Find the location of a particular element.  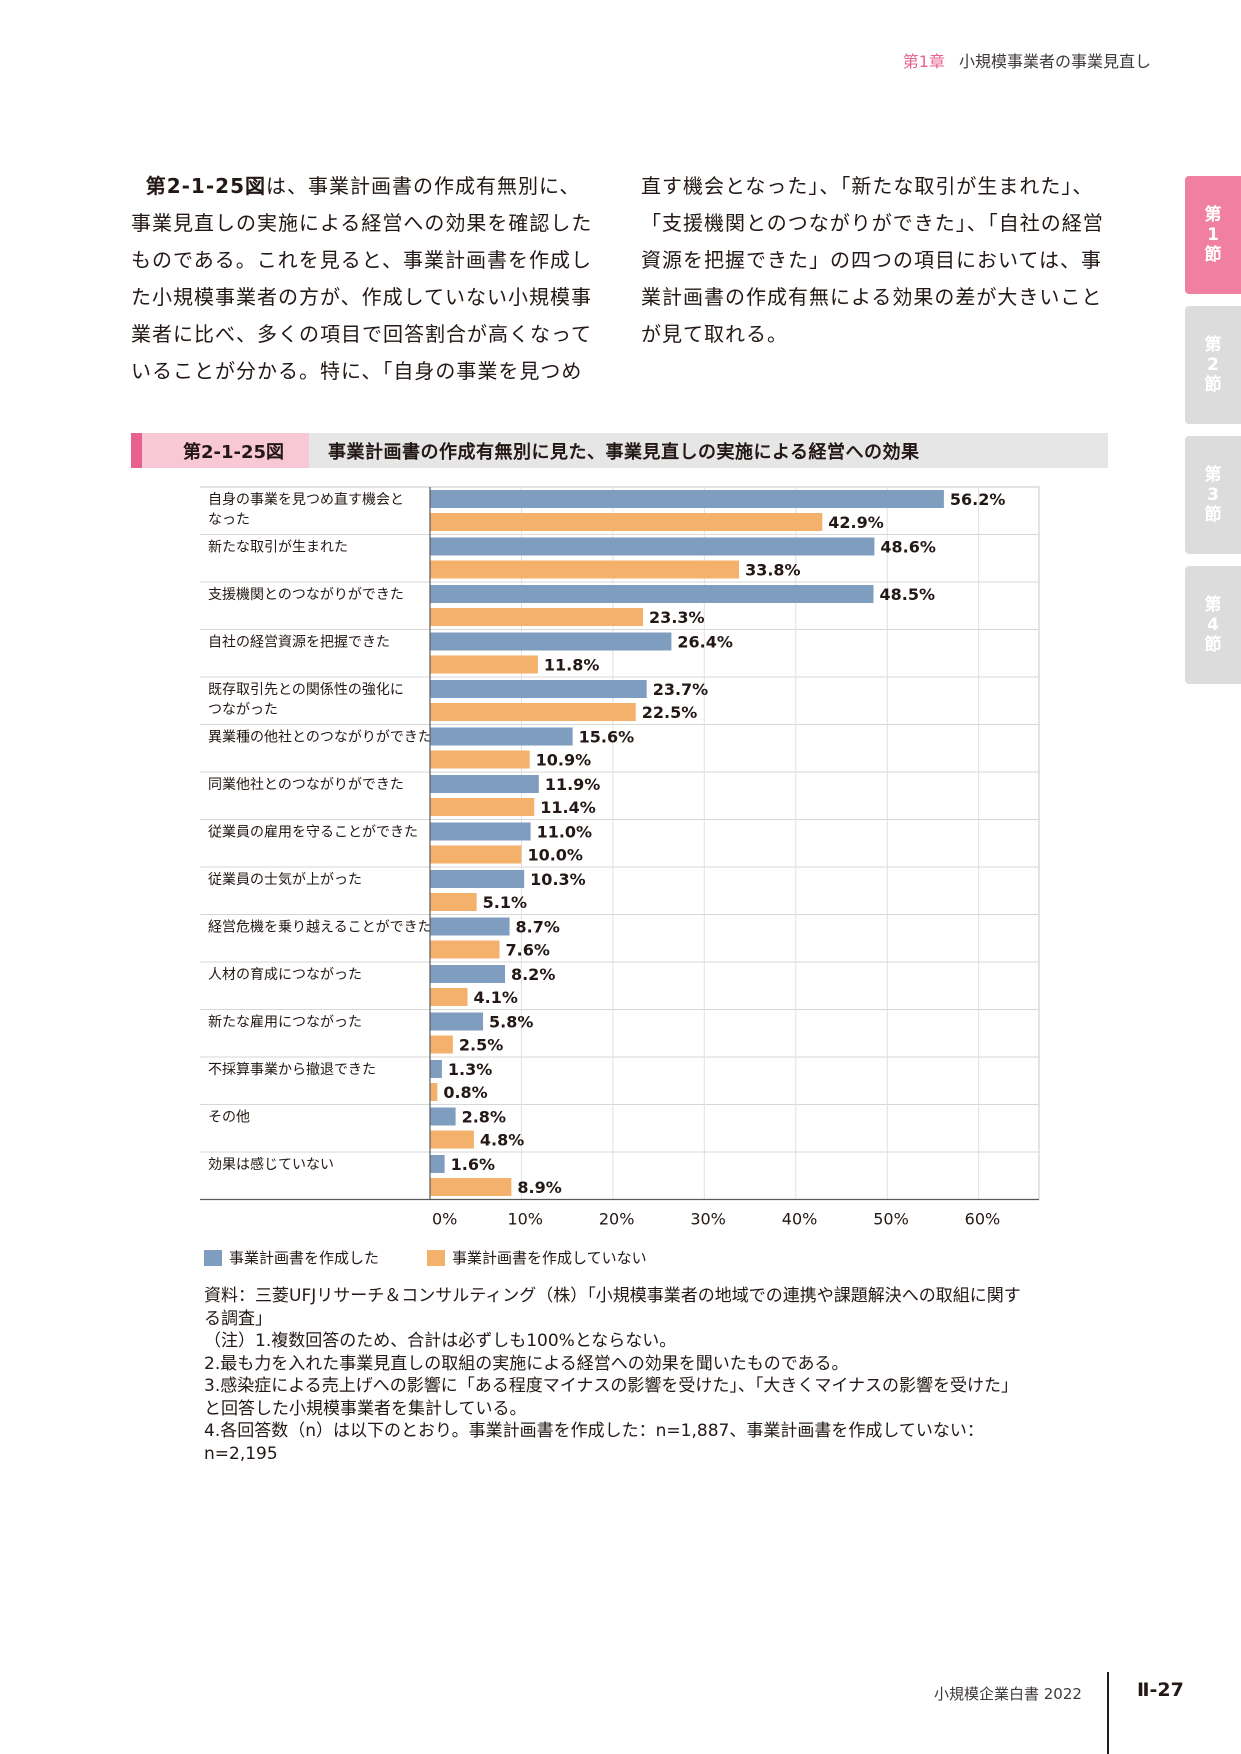

figure-reference: 第2-1-25図 is located at coordinates (205, 186).